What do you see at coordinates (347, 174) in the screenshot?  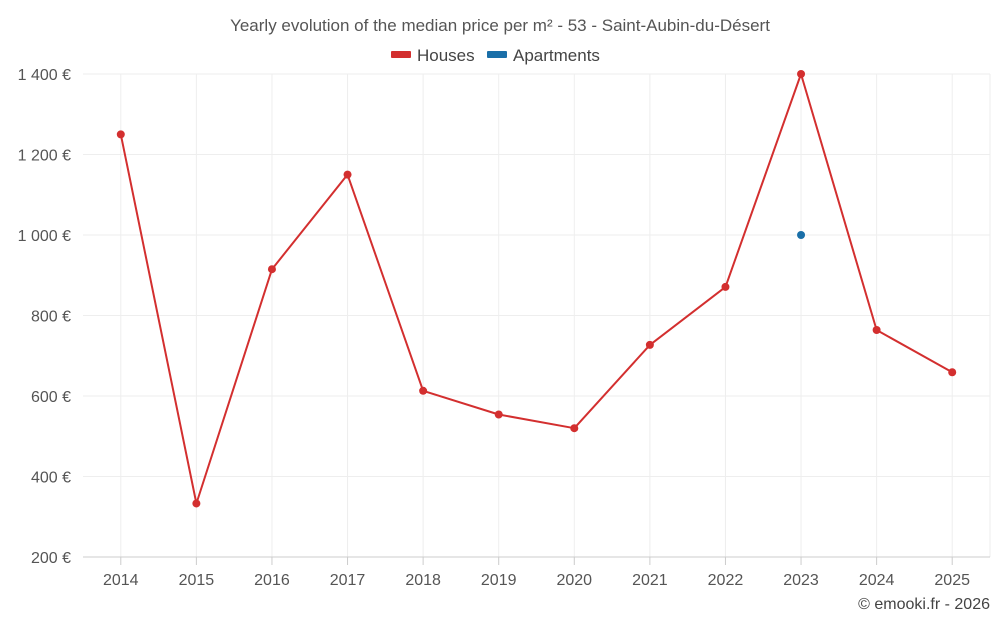 I see `data-point-houses-2017` at bounding box center [347, 174].